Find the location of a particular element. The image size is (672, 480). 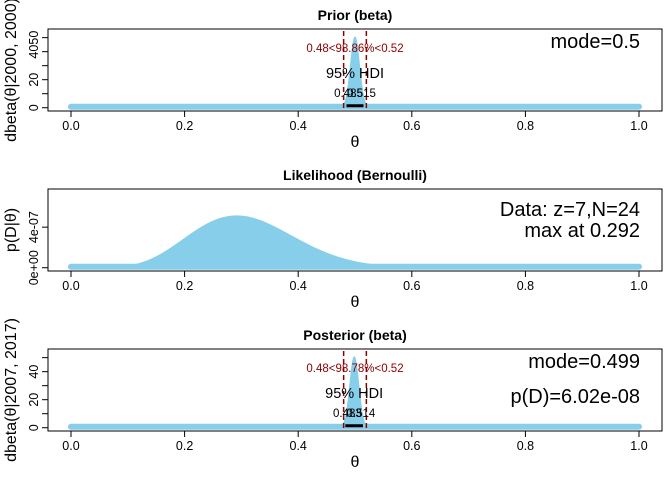

panel-1-y-tick-label: 40 is located at coordinates (34, 52).